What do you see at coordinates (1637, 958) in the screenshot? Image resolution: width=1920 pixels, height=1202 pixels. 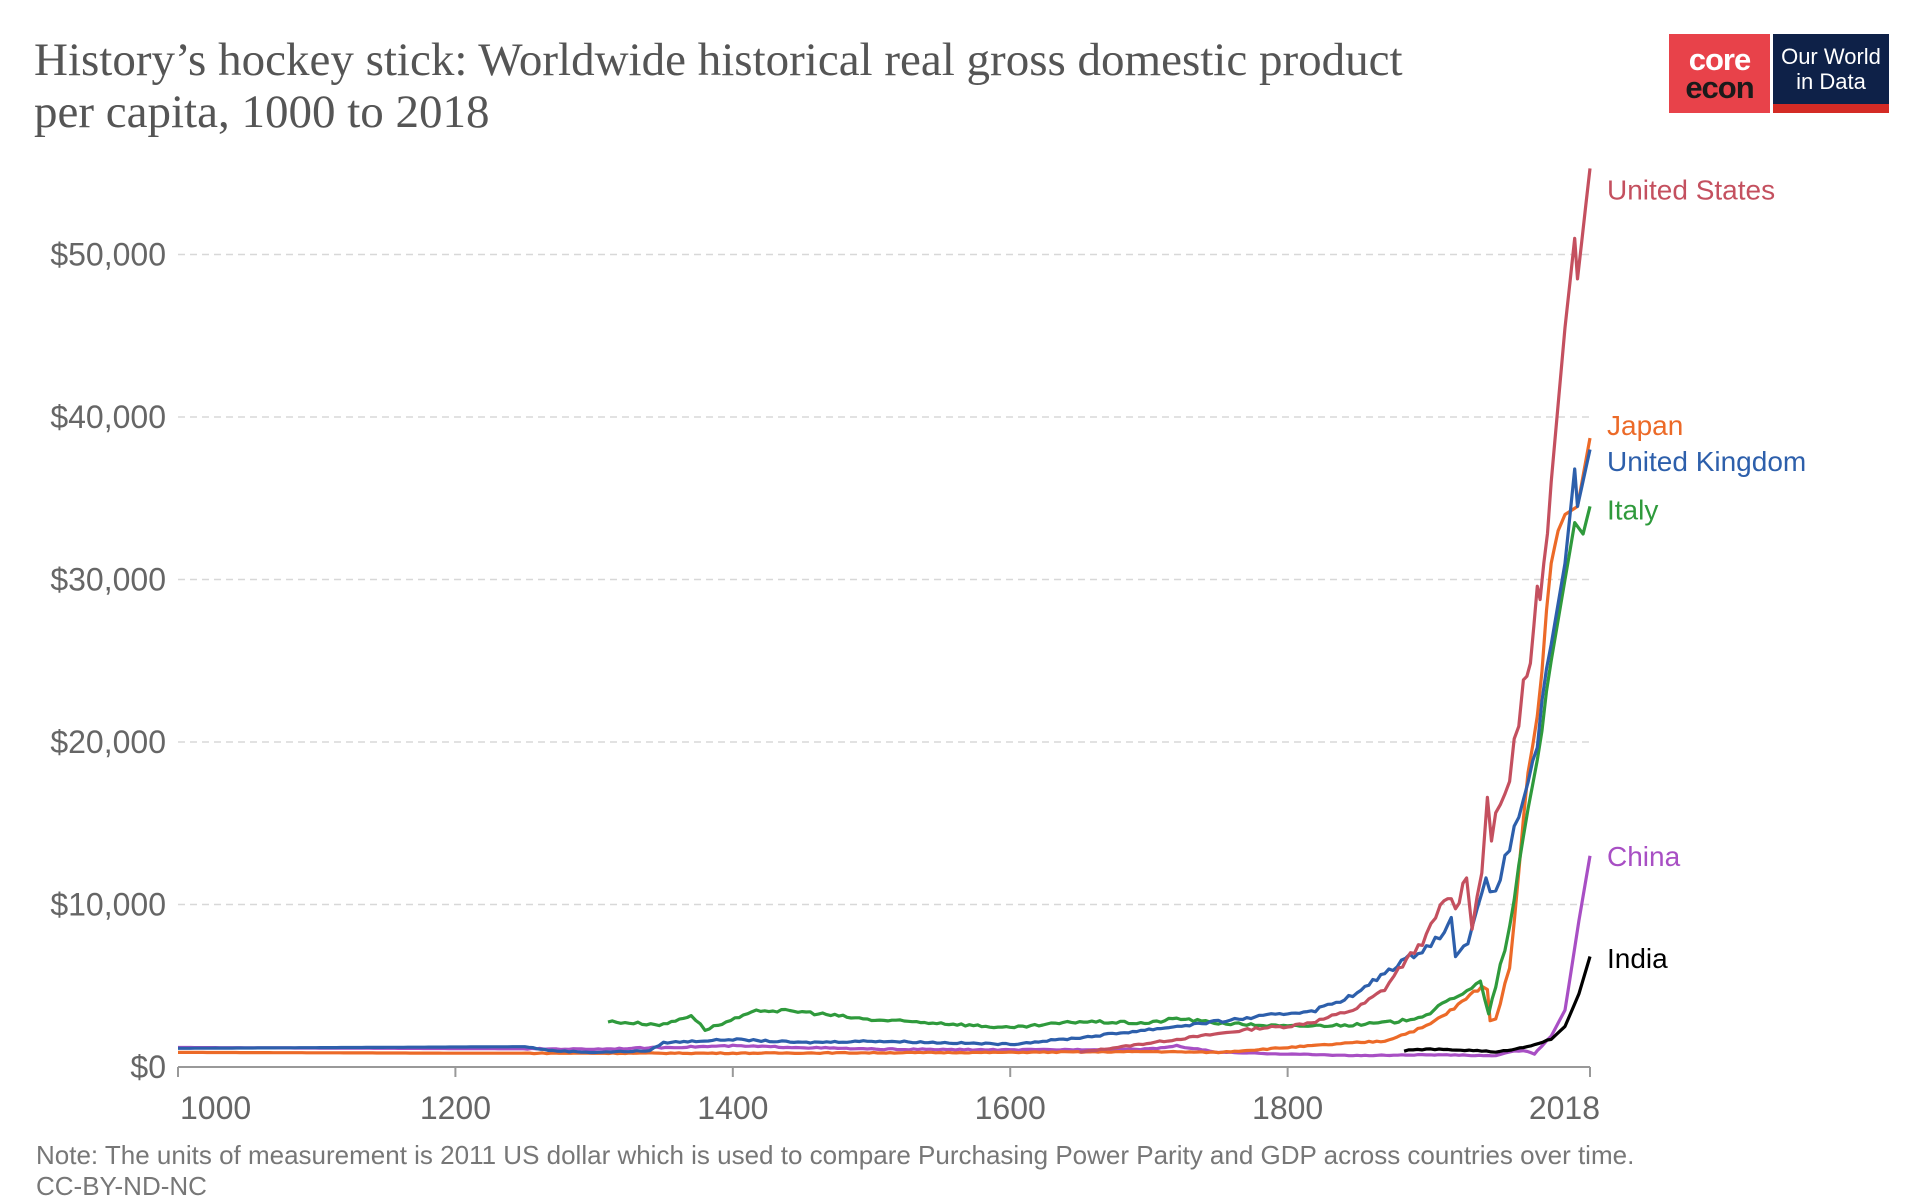 I see `series-label-india: India` at bounding box center [1637, 958].